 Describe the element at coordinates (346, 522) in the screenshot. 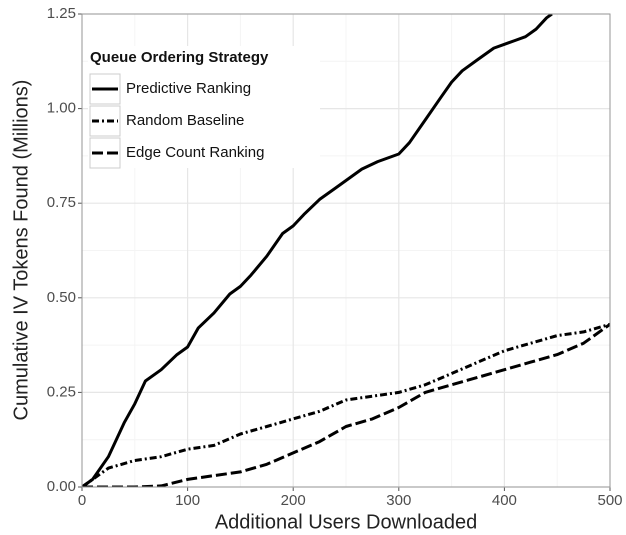

I see `x-axis-title: Additional Users Downloaded` at that location.